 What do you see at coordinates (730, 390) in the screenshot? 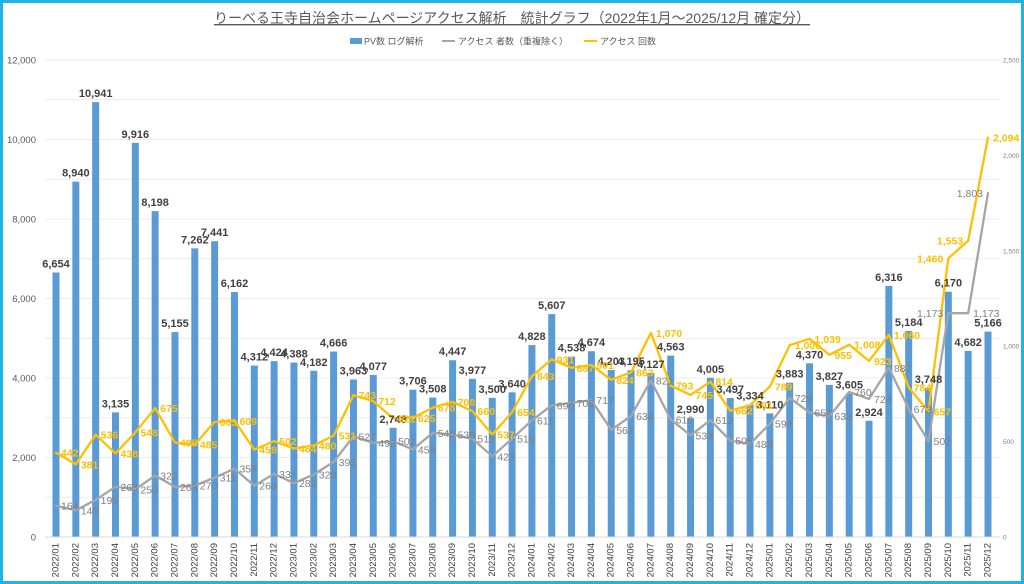
I see `pv-data-label: 3,497` at bounding box center [730, 390].